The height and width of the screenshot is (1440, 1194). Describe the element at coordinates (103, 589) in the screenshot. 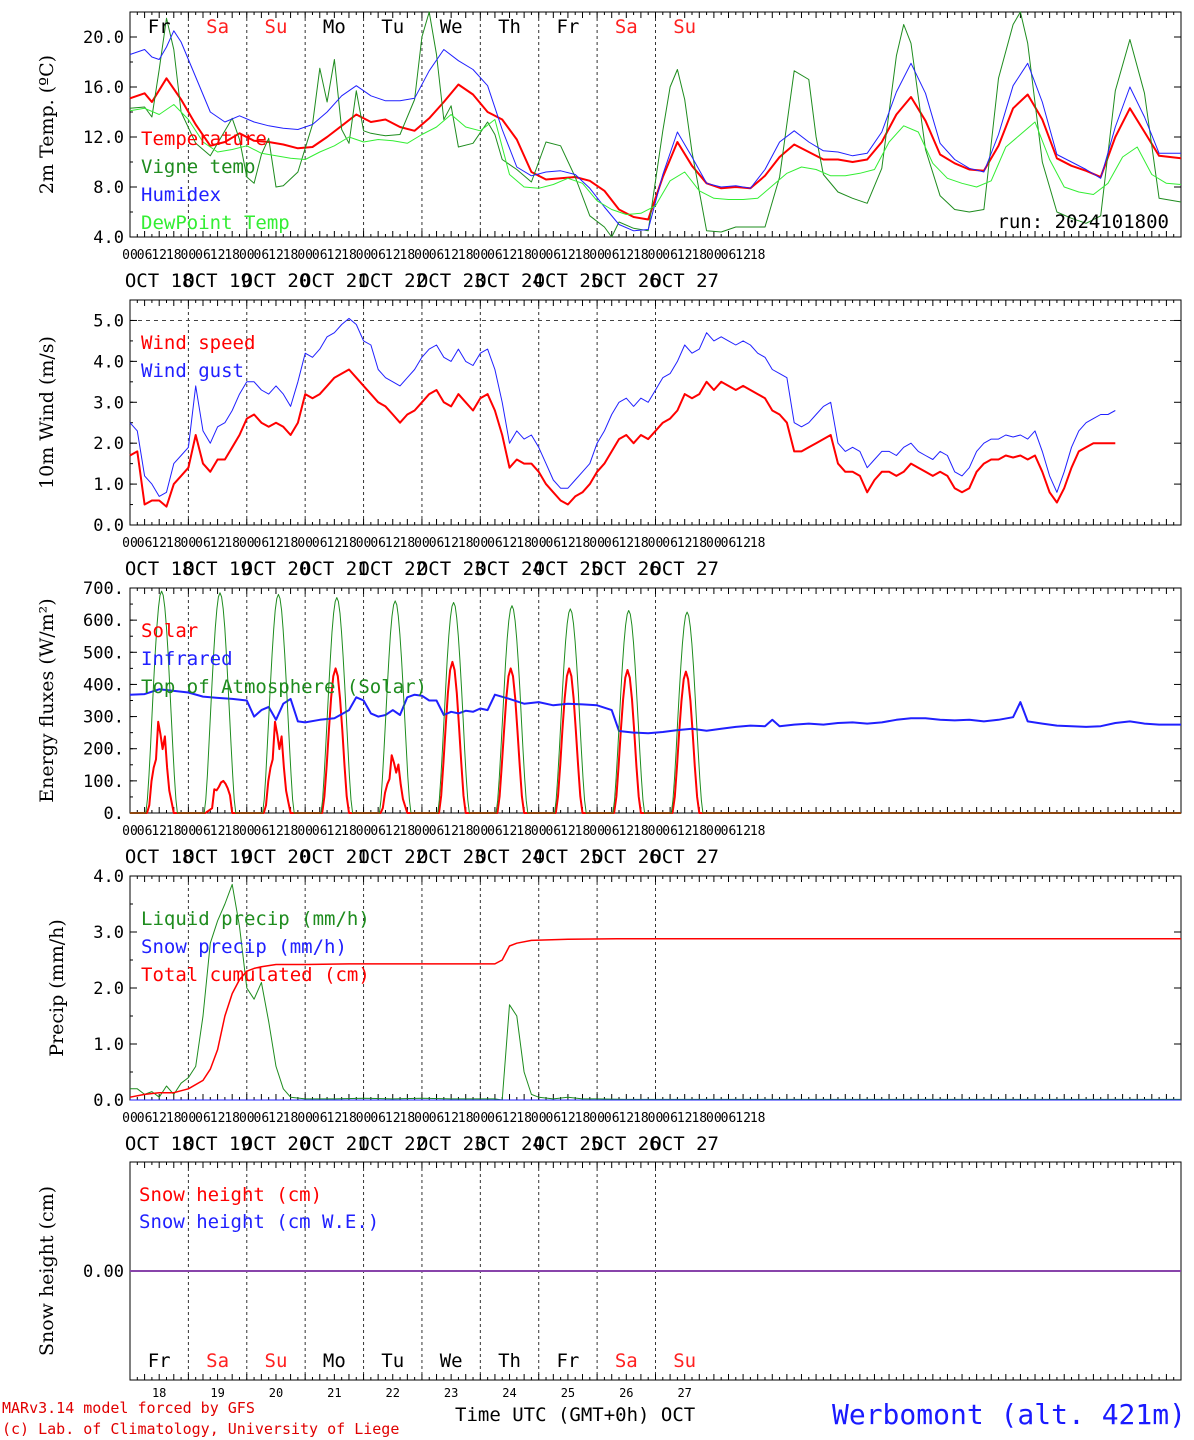

I see `y-tick-label: 700.` at that location.